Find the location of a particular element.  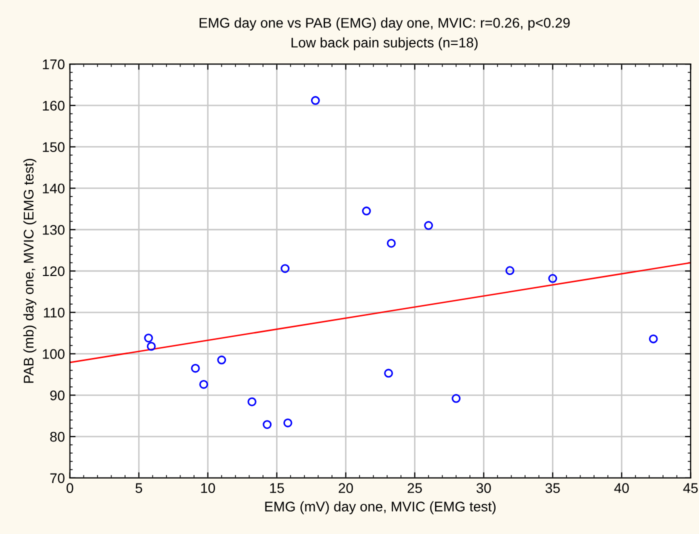

y-tick-label: 80 is located at coordinates (57, 437).